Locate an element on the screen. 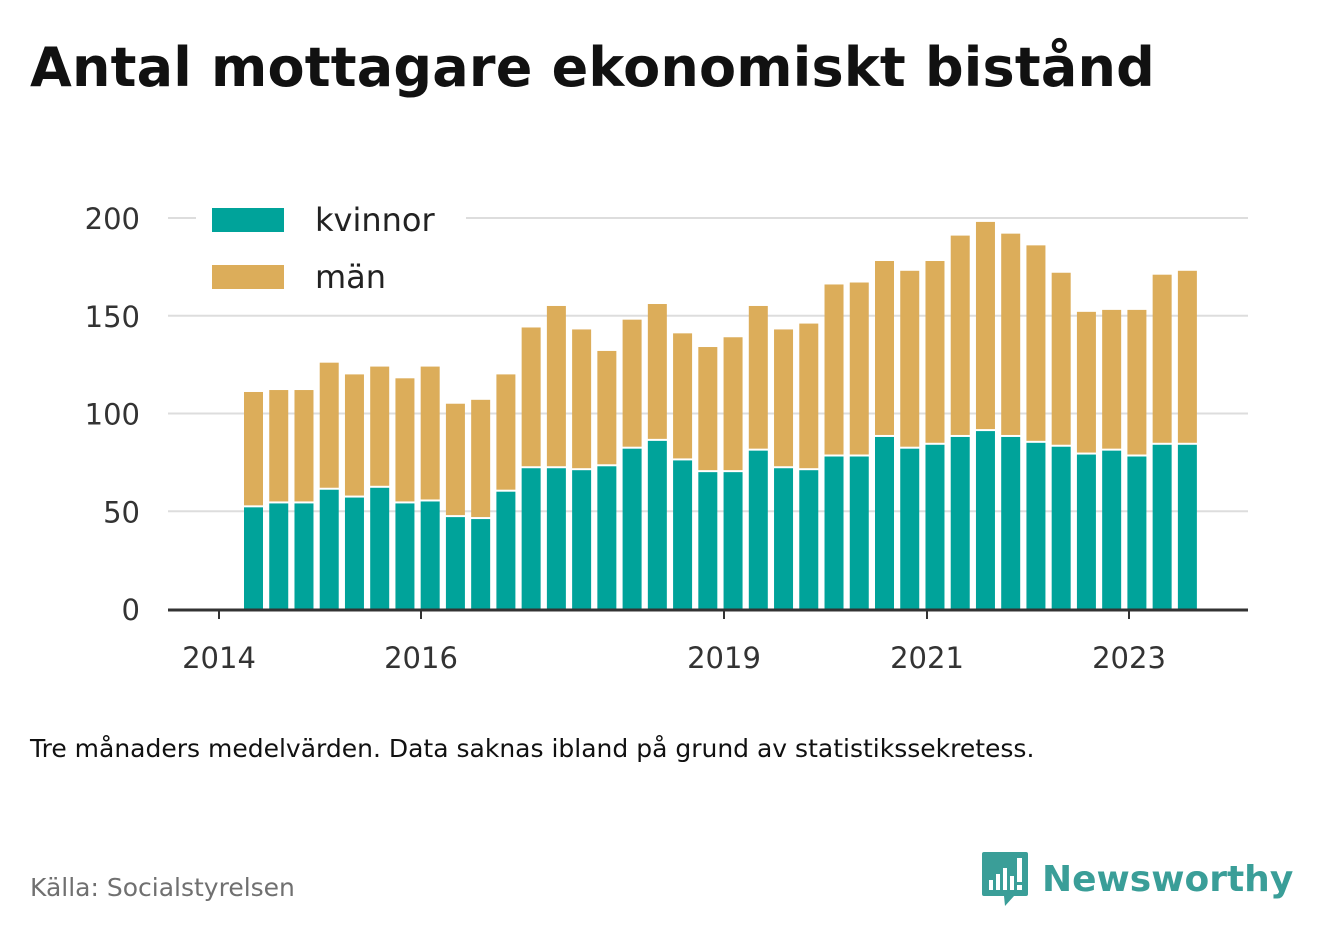 This screenshot has height=939, width=1322. brand-name: Newsworthy is located at coordinates (1168, 879).